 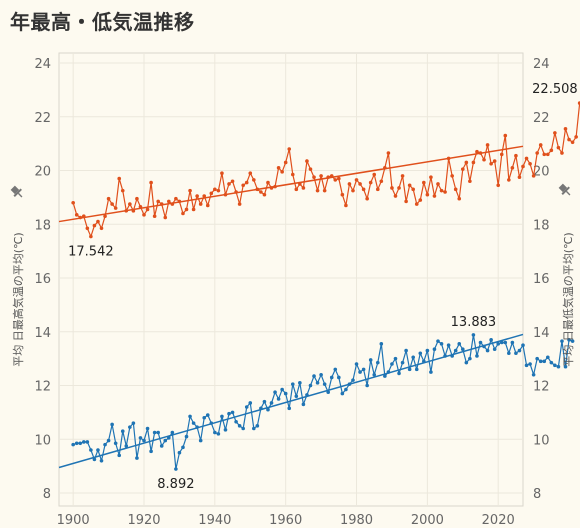 What do you see at coordinates (42, 64) in the screenshot?
I see `y-tick-label-left: 24` at bounding box center [42, 64].